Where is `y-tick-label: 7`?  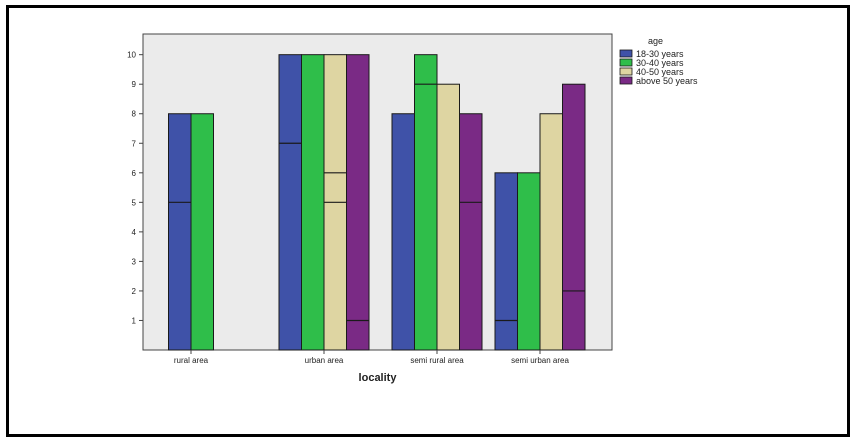
y-tick-label: 7 is located at coordinates (134, 143).